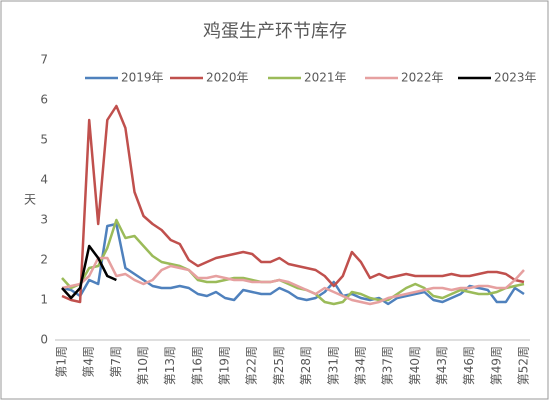 Image resolution: width=550 pixels, height=407 pixels. I want to click on x-tick-label: 第40周, so click(415, 365).